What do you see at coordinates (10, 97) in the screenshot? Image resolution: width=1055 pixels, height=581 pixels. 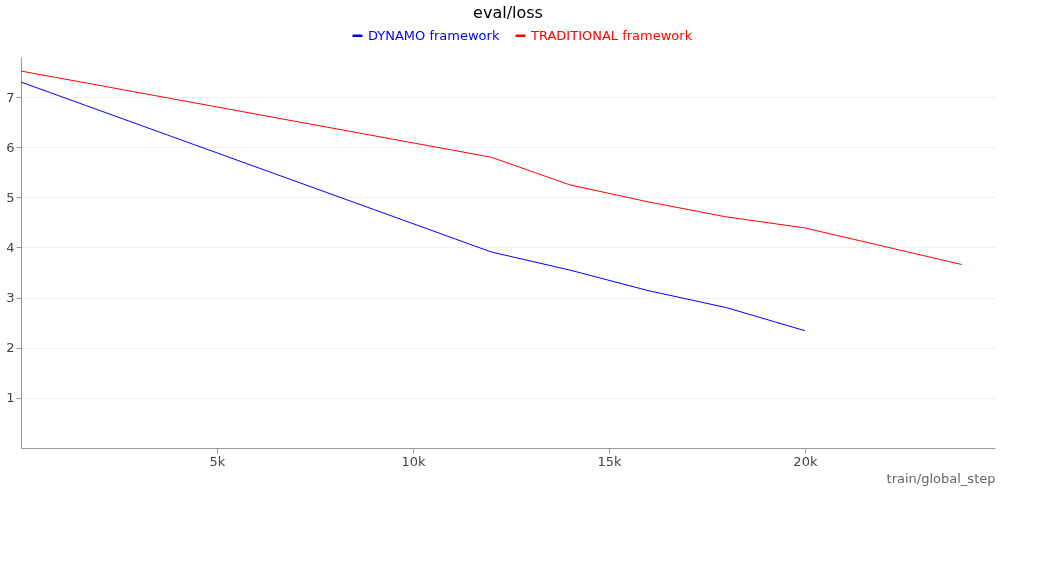 I see `y-tick-label: 7` at bounding box center [10, 97].